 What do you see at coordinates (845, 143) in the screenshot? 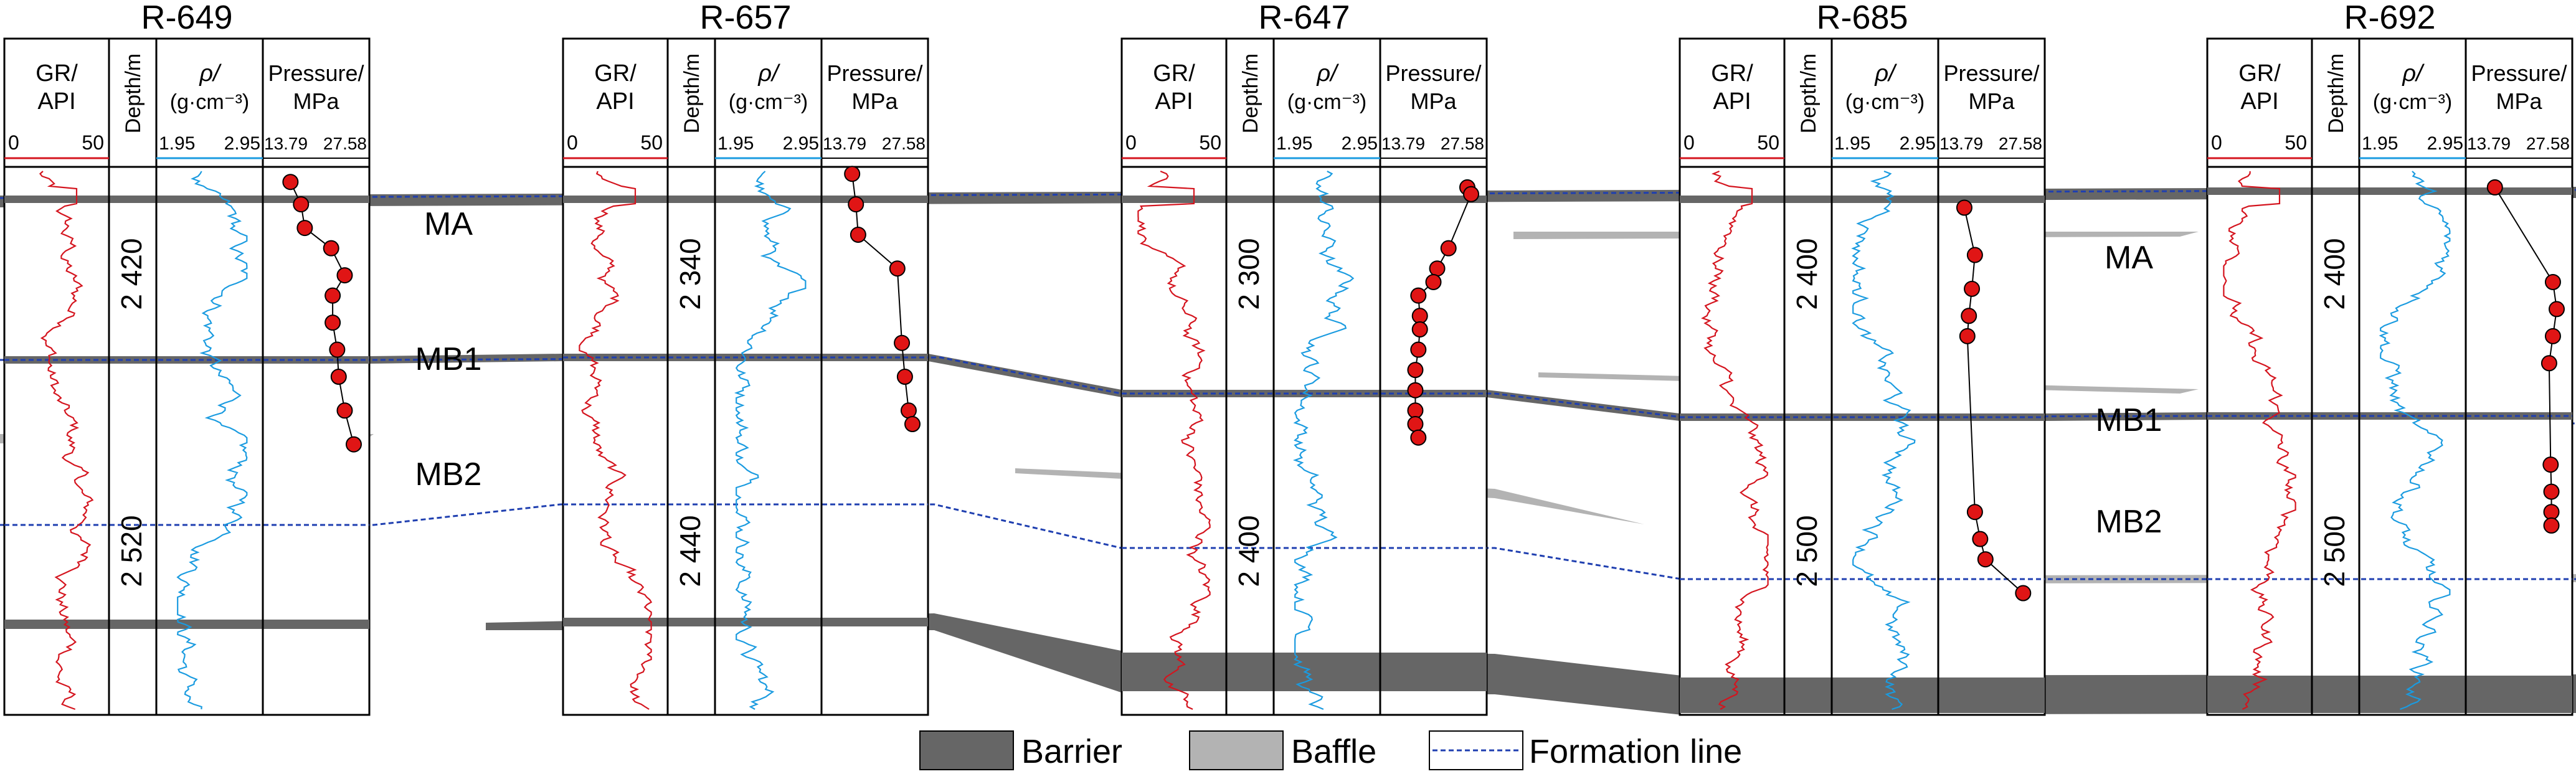
I see `pressure-scale-min: 13.79` at bounding box center [845, 143].